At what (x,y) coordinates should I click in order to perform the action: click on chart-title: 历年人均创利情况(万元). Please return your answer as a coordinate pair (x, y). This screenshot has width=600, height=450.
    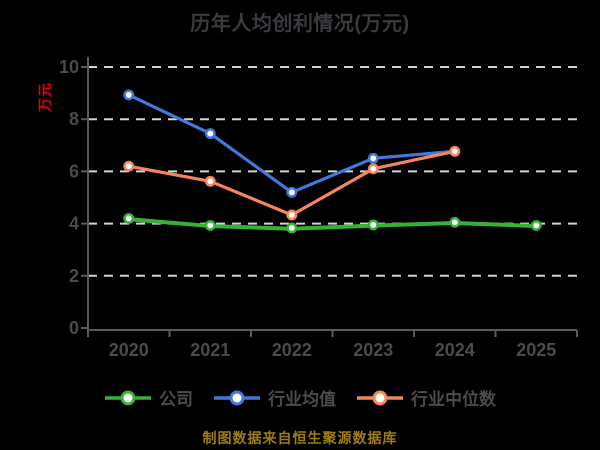
    Looking at the image, I should click on (300, 24).